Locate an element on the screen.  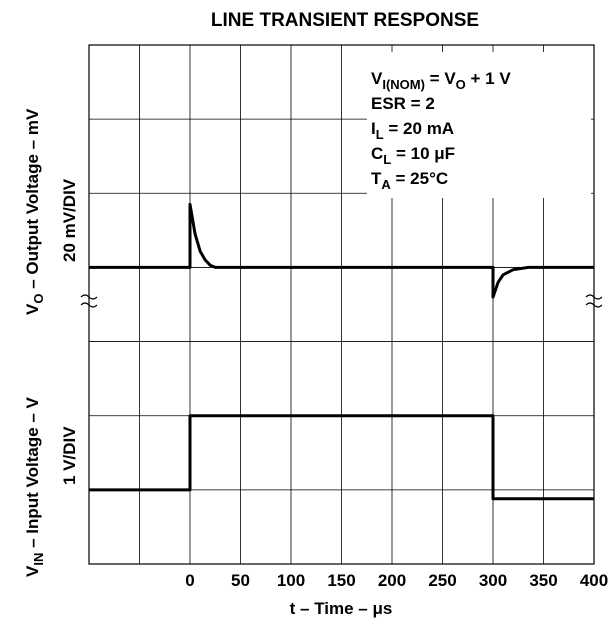
y-axis-label-output: VO – Output Voltage – mV is located at coordinates (34, 211).